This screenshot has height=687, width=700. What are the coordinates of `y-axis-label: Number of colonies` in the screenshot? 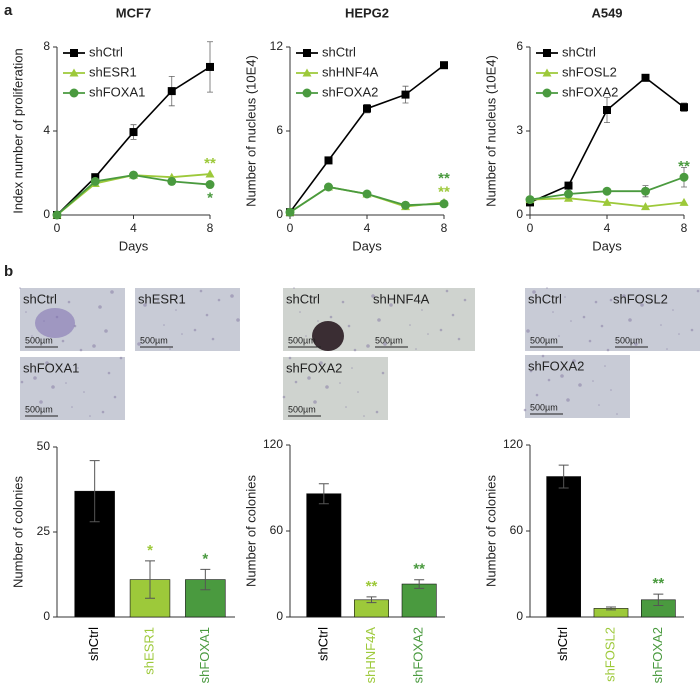 It's located at (490, 531).